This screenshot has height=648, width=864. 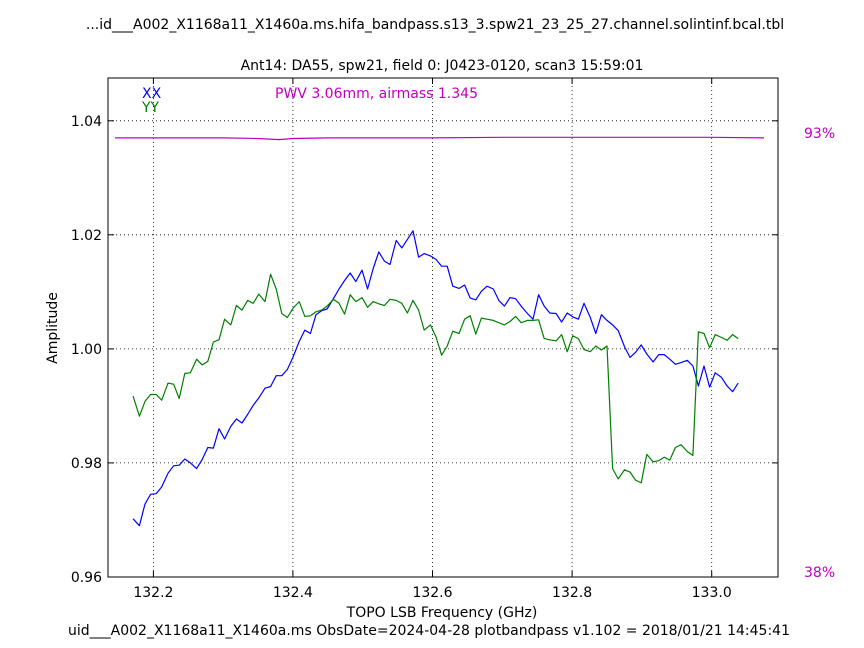 I want to click on x-tick-label: 132.4, so click(x=293, y=593).